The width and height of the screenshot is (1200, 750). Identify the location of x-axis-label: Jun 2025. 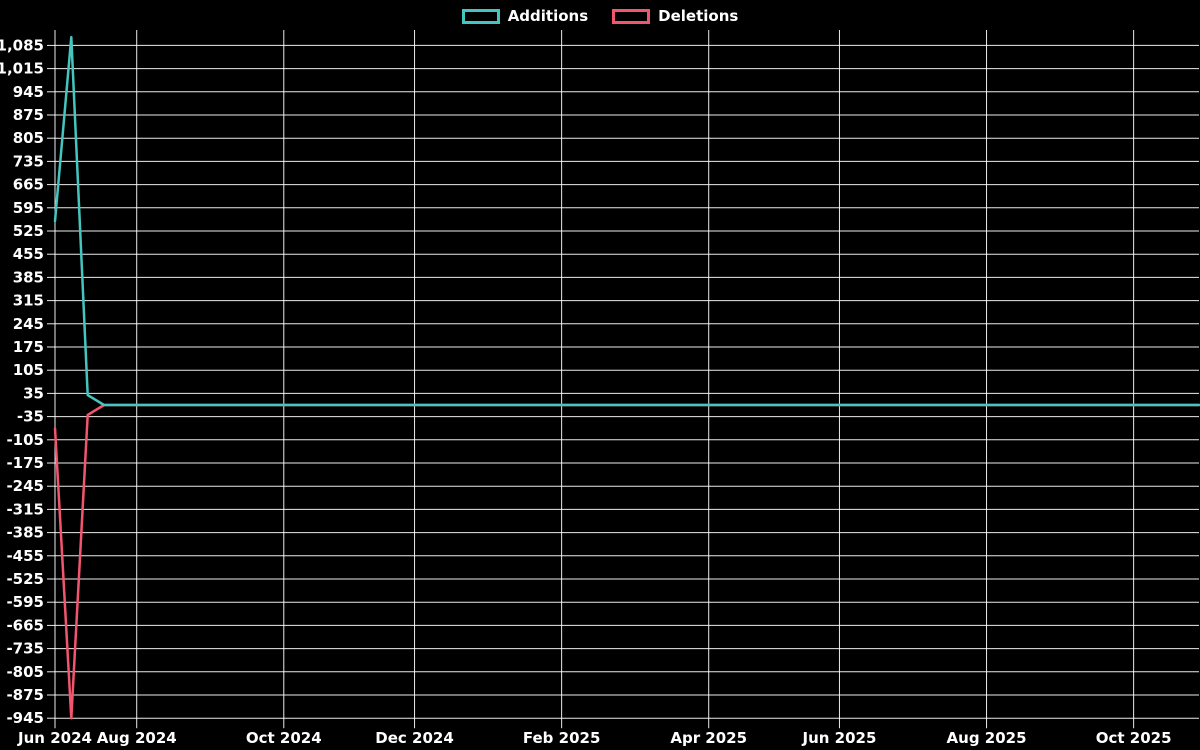
(838, 738).